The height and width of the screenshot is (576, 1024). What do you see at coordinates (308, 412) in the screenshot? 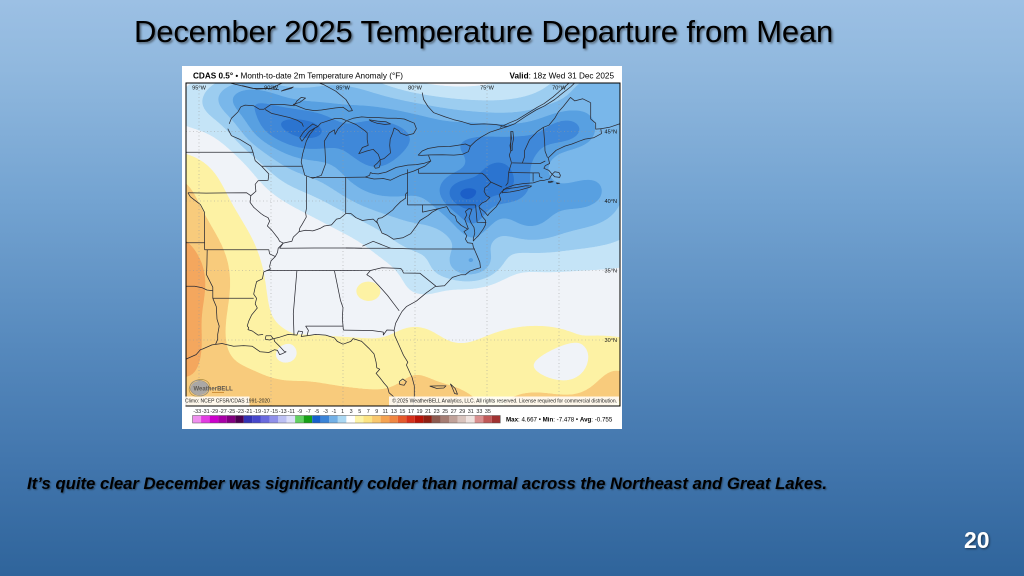
I see `svg-text: -7` at bounding box center [308, 412].